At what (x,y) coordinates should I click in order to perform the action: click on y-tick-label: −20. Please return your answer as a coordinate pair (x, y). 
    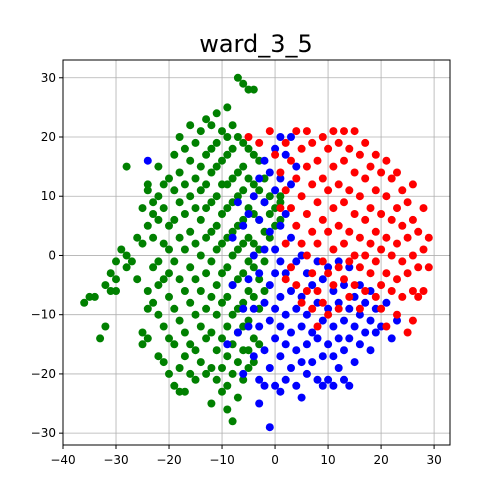
    Looking at the image, I should click on (43, 374).